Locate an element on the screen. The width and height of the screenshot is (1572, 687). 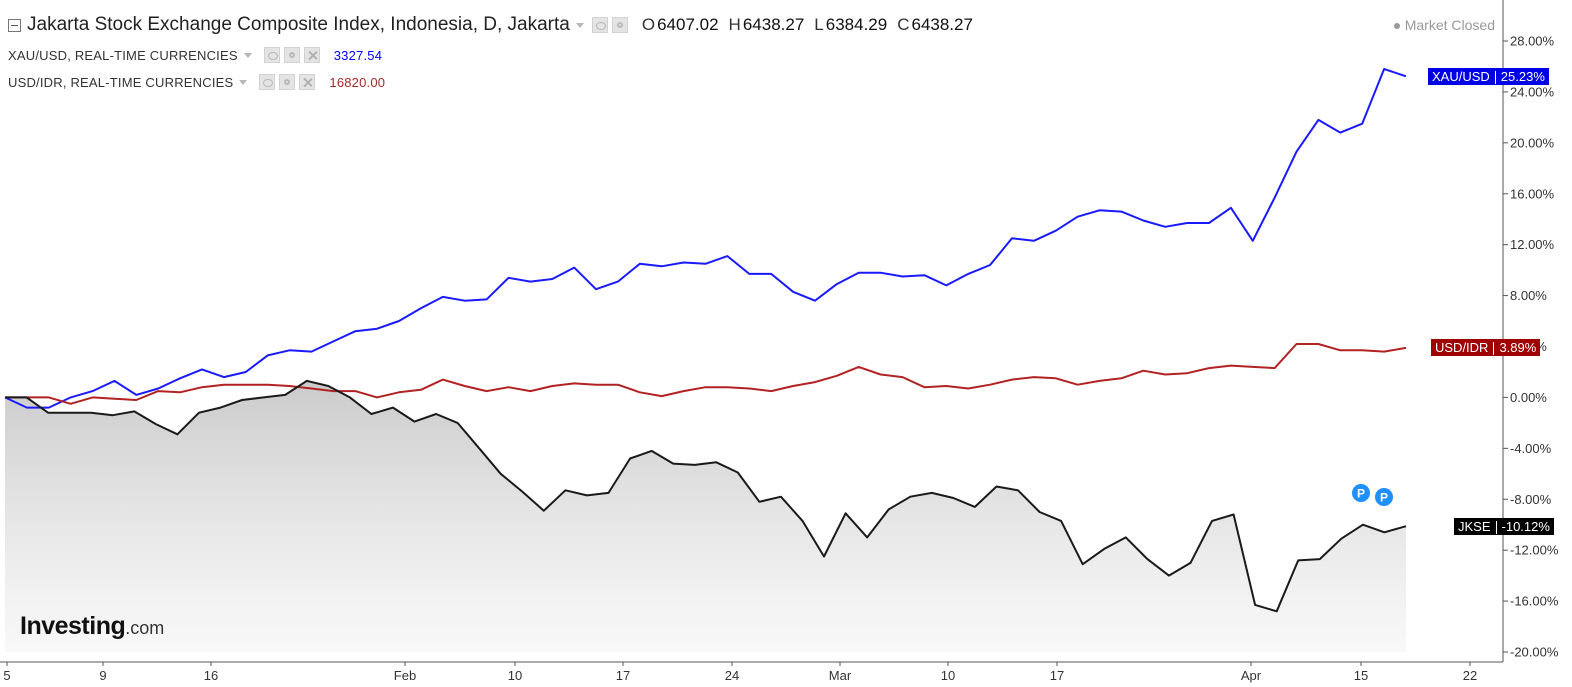
status-dot-icon is located at coordinates (1396, 26).